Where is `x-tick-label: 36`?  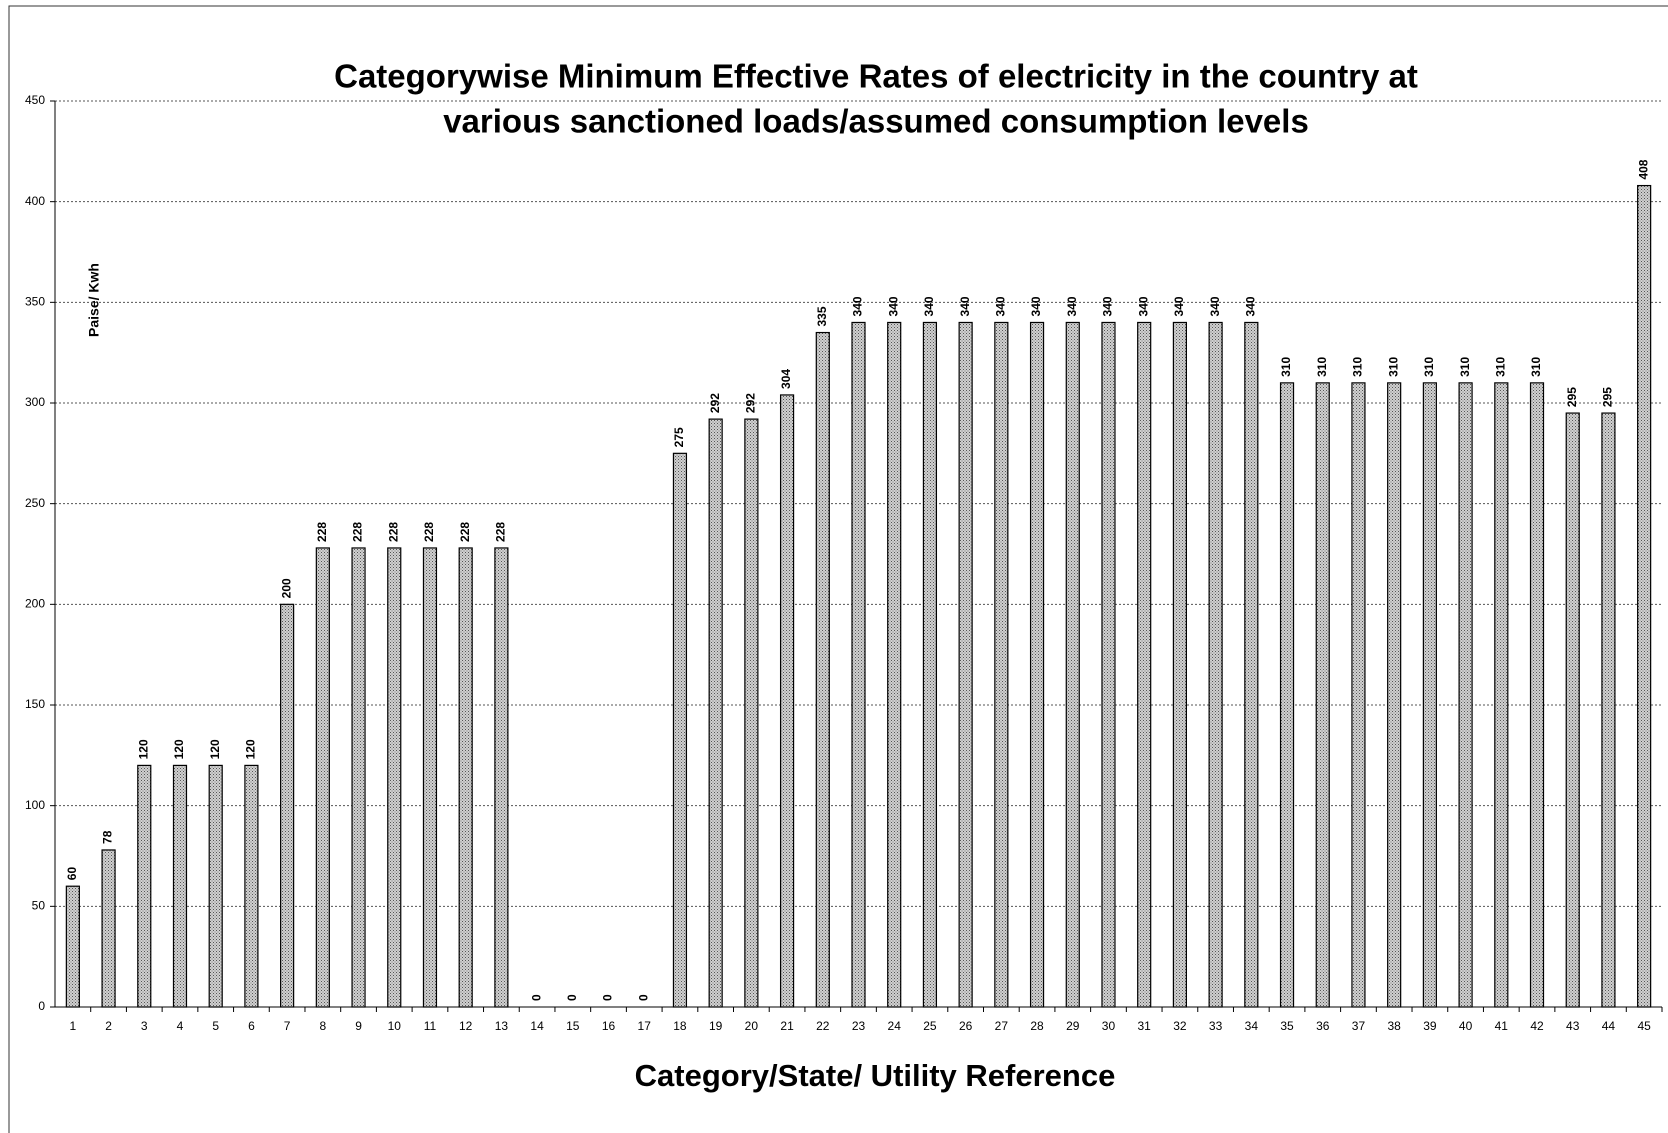
x-tick-label: 36 is located at coordinates (1323, 1026).